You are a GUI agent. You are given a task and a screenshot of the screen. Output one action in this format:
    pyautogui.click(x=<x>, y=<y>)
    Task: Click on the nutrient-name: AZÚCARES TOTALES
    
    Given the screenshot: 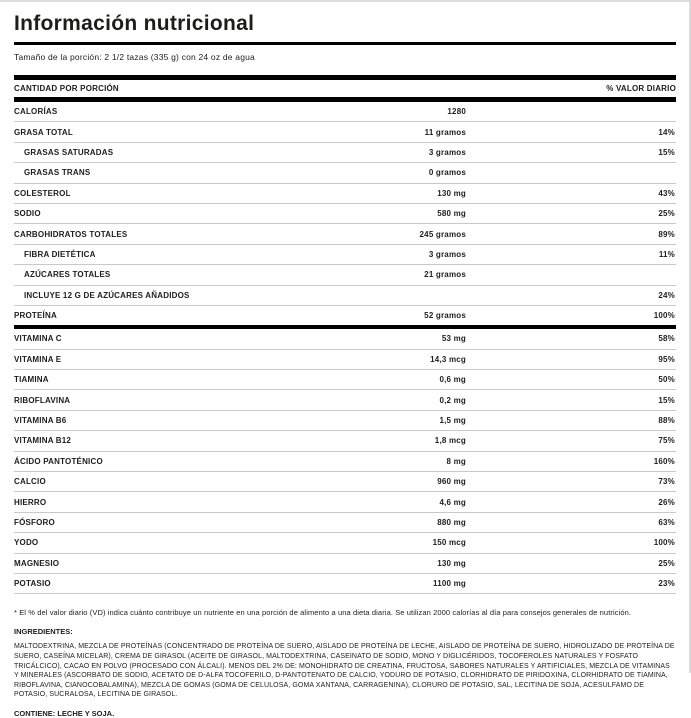 What is the action you would take?
    pyautogui.click(x=67, y=275)
    